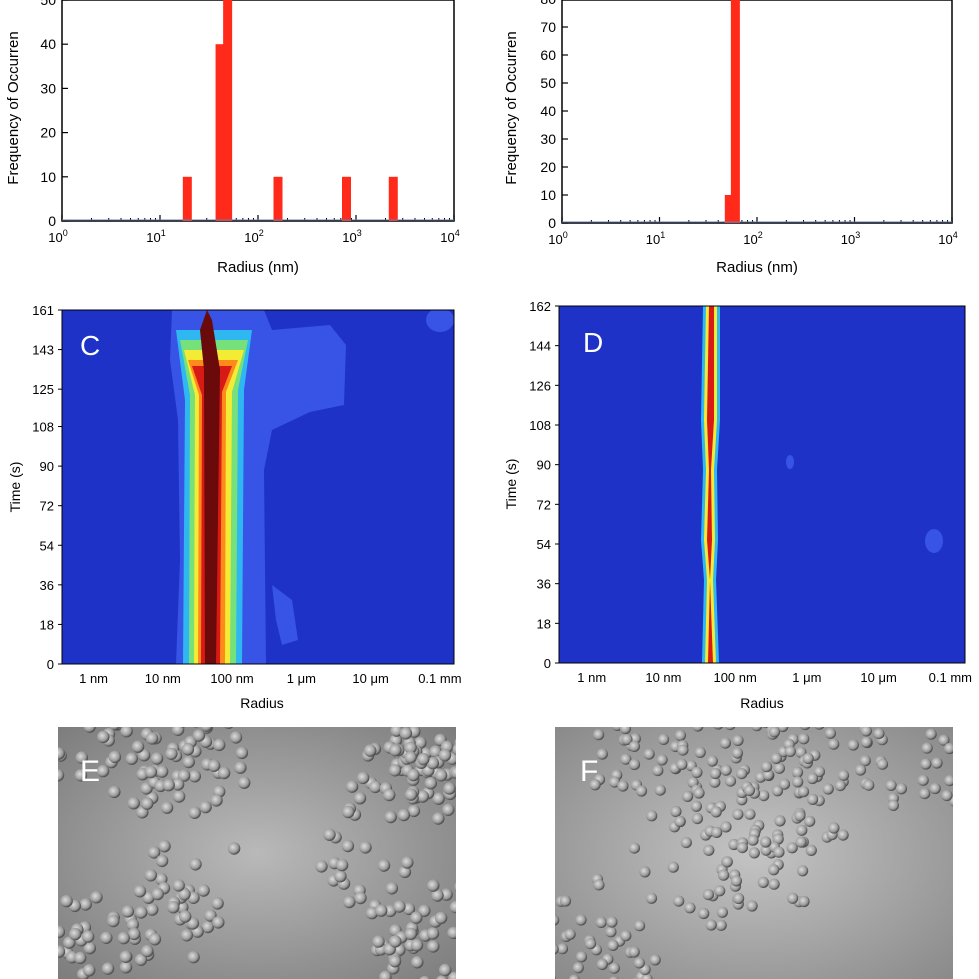 This screenshot has width=979, height=979. I want to click on x-tick-label: 10⁰, so click(557, 238).